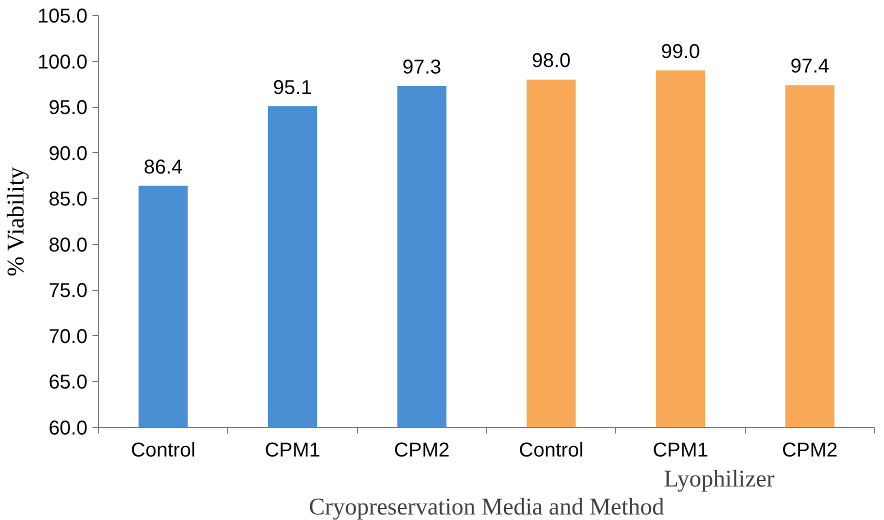  I want to click on y-tick-label: 65.0, so click(68, 383).